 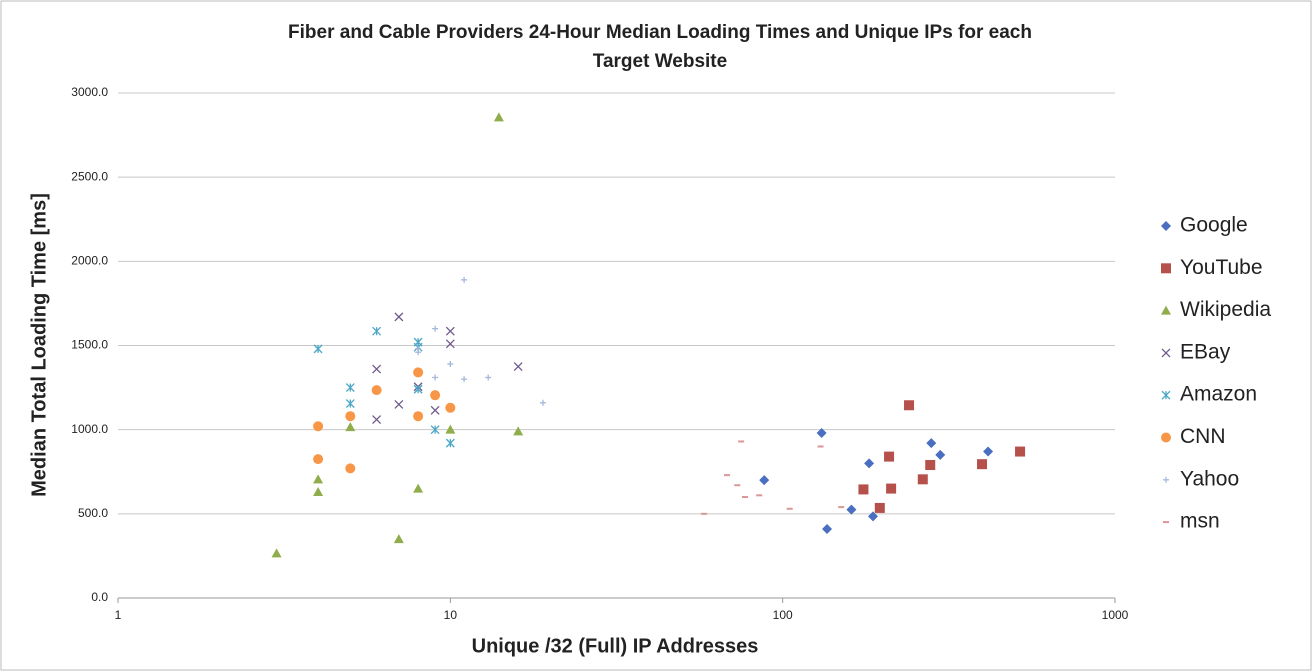 What do you see at coordinates (1115, 615) in the screenshot?
I see `x-tick-label: 1000` at bounding box center [1115, 615].